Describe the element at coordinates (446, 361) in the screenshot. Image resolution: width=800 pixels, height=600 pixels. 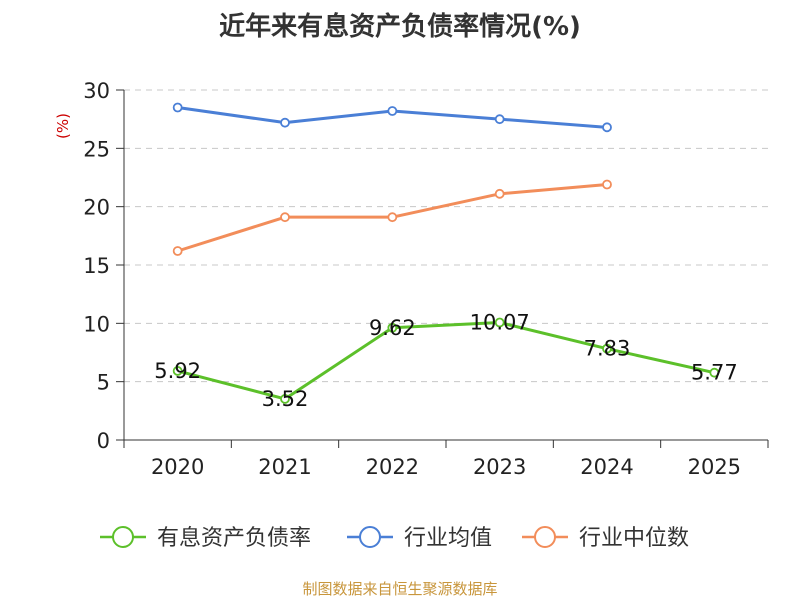
I see `series-line` at that location.